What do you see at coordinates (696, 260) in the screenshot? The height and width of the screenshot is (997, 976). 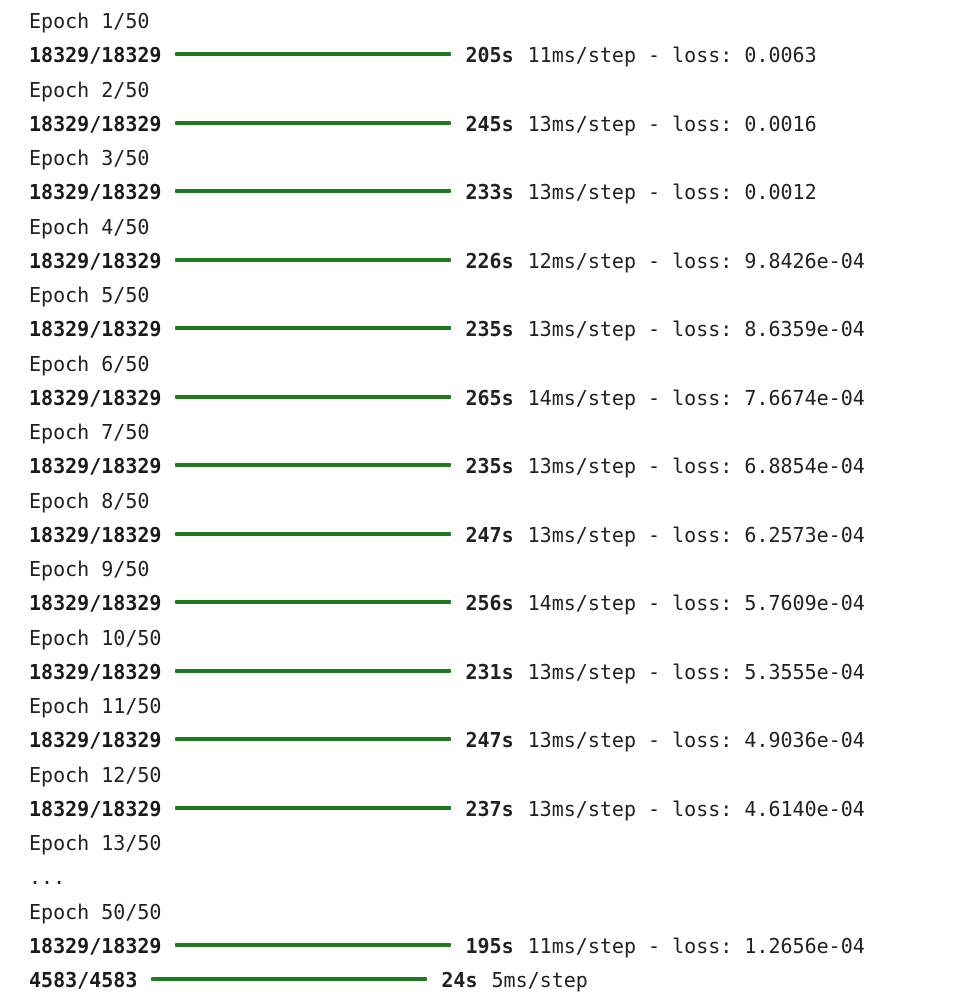 I see `step-metrics: 12ms/step - loss: 9.8426e-04` at bounding box center [696, 260].